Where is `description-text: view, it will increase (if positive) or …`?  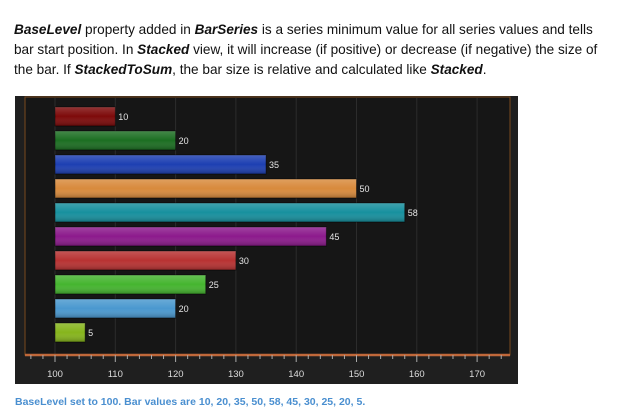
description-text: view, it will increase (if positive) or … is located at coordinates (306, 59).